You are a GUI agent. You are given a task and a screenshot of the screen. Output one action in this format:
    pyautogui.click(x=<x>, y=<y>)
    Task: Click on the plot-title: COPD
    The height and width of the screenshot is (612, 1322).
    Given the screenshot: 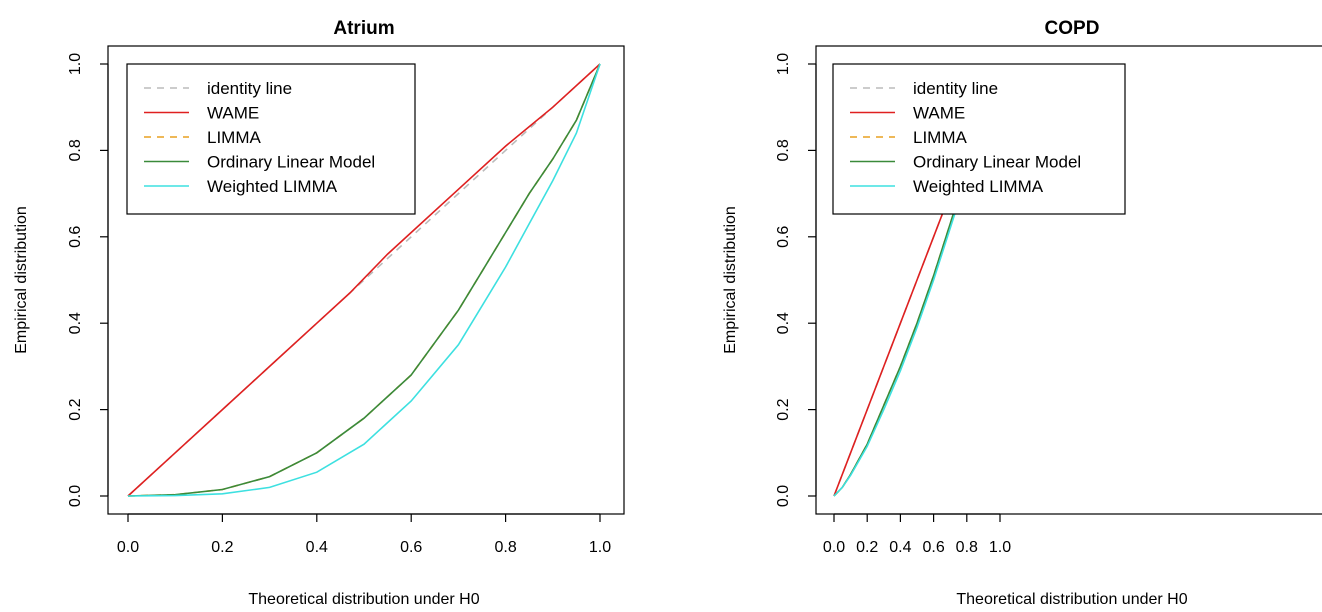 What is the action you would take?
    pyautogui.click(x=1072, y=28)
    